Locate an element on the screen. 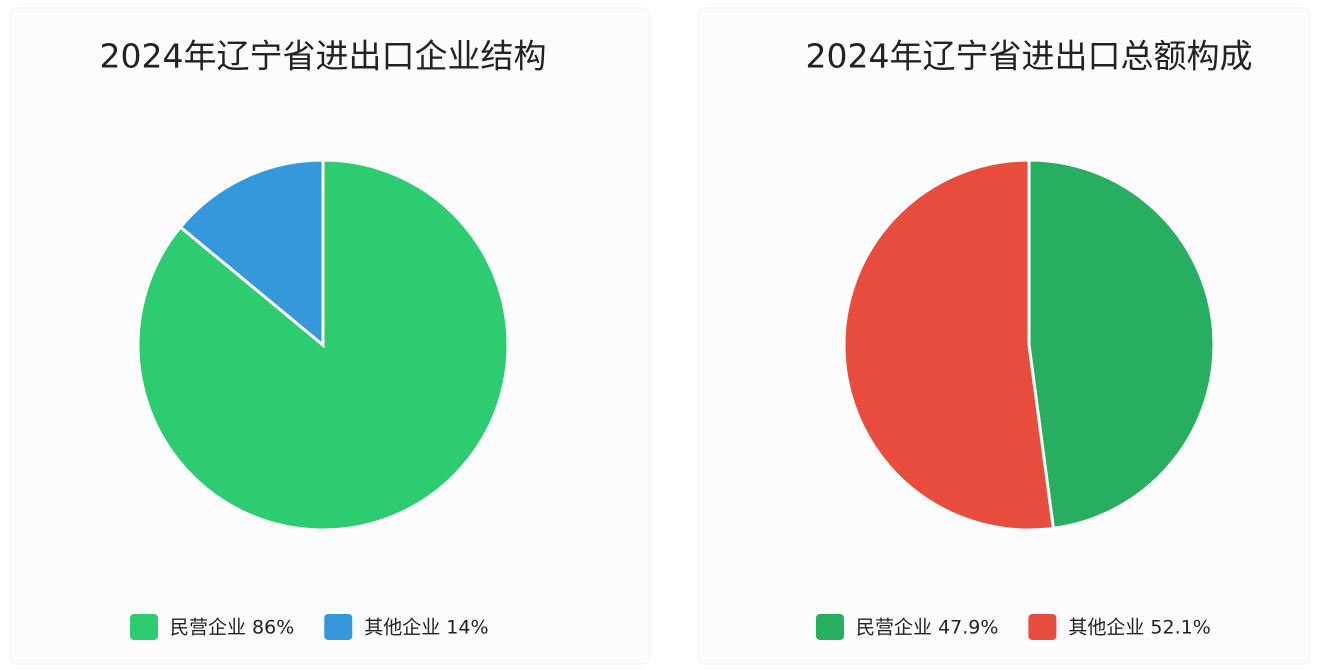 The image size is (1320, 670). legend-value: 52.1% is located at coordinates (1180, 628).